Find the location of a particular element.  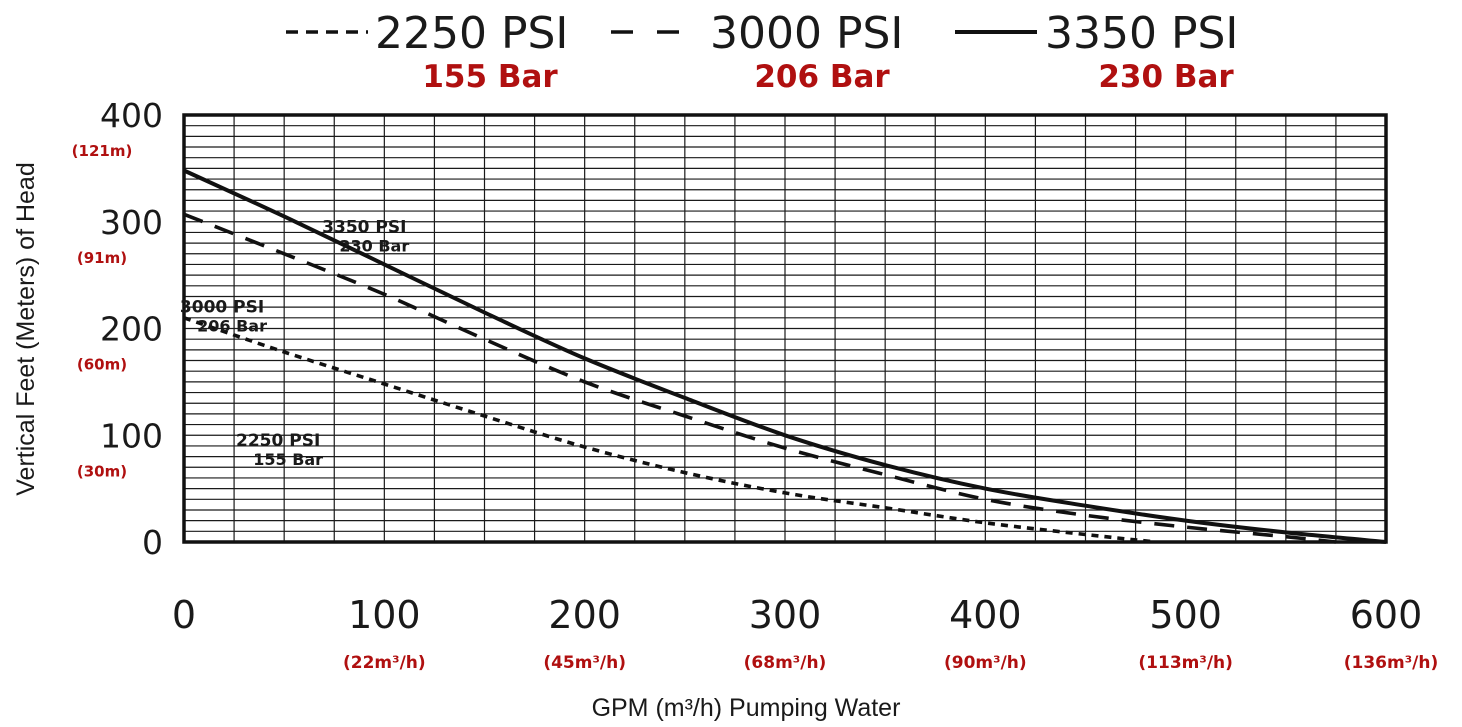

y-tick-label: 100 is located at coordinates (131, 435).